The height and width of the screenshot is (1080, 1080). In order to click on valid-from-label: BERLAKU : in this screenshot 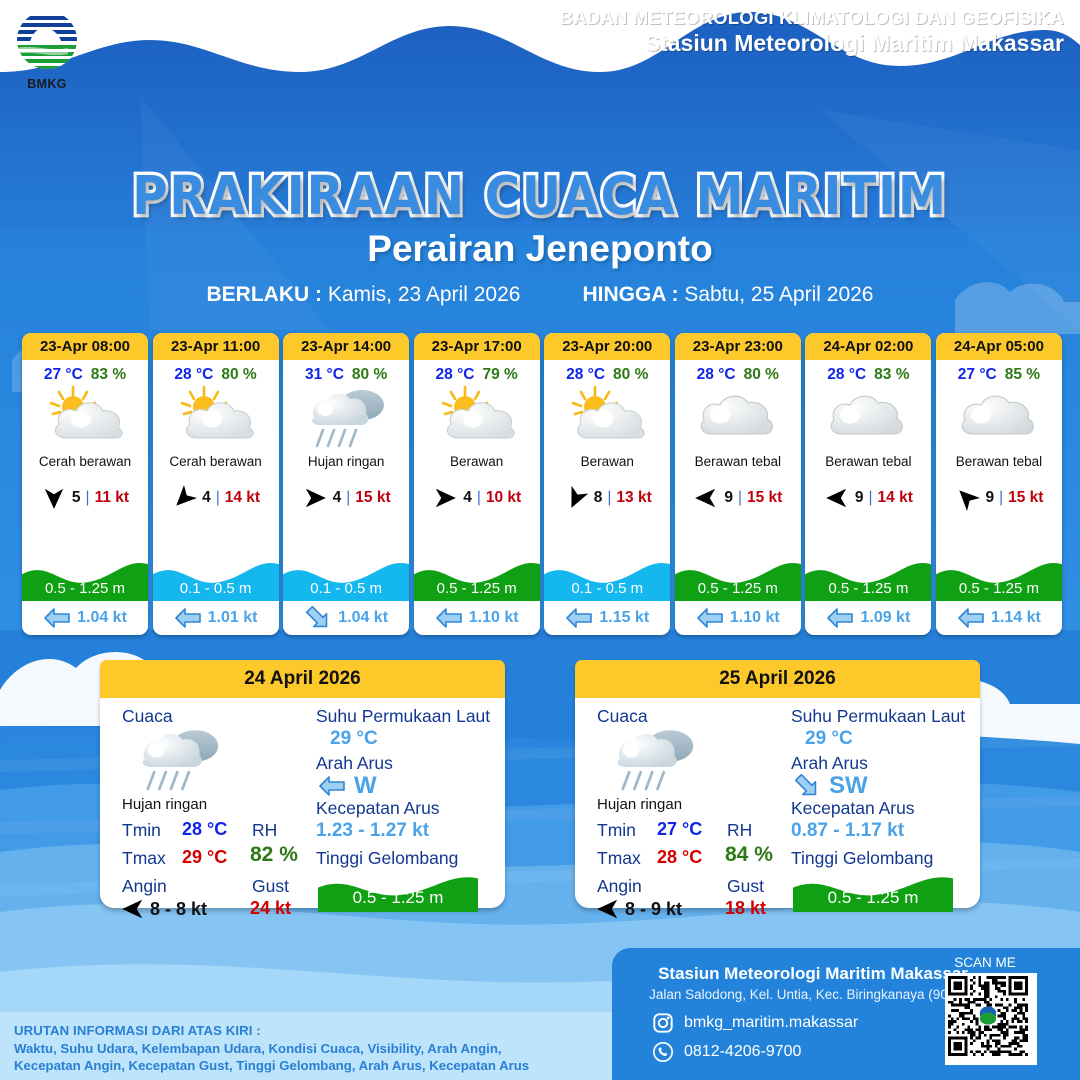, I will do `click(264, 294)`.